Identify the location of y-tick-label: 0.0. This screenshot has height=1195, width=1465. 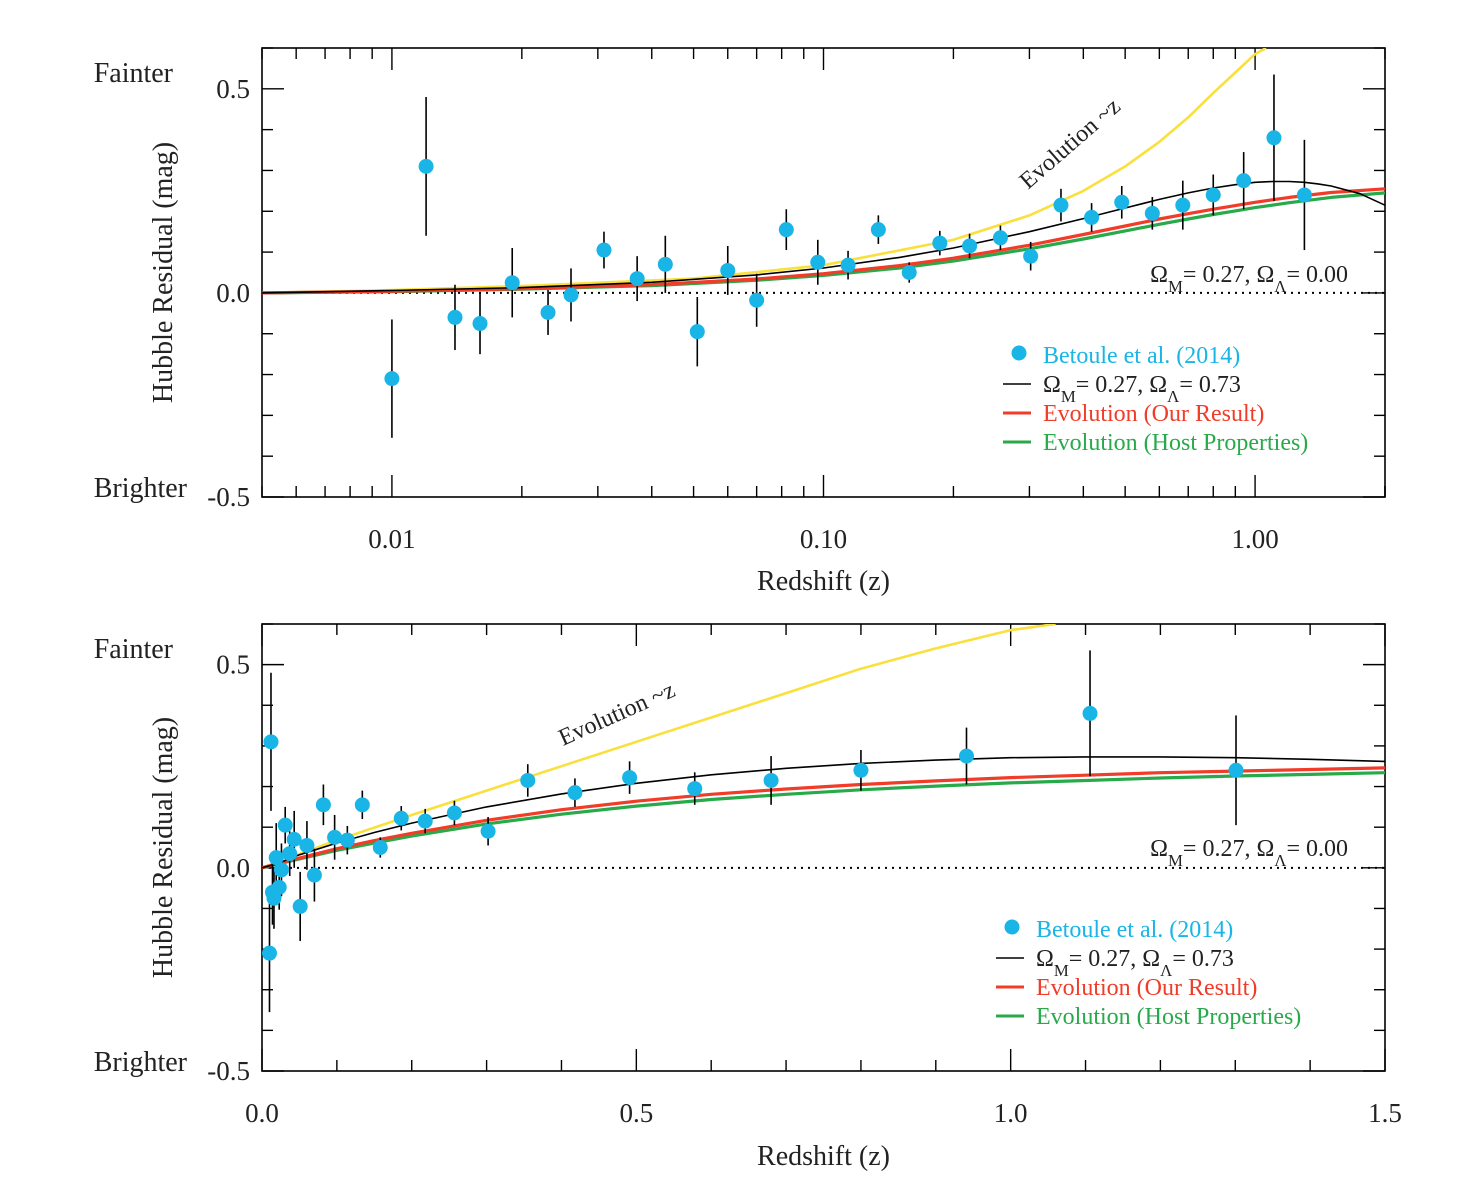
(233, 293).